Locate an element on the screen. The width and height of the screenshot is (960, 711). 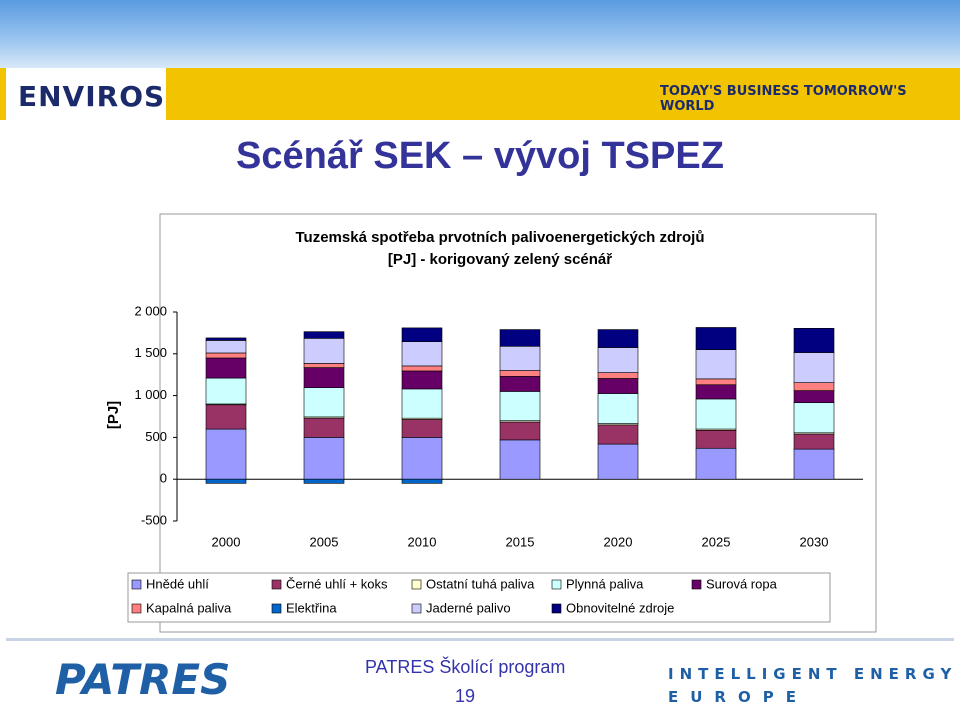
header-tagline: TODAY'S BUSINESS TOMORROW'S WORLD is located at coordinates (783, 99).